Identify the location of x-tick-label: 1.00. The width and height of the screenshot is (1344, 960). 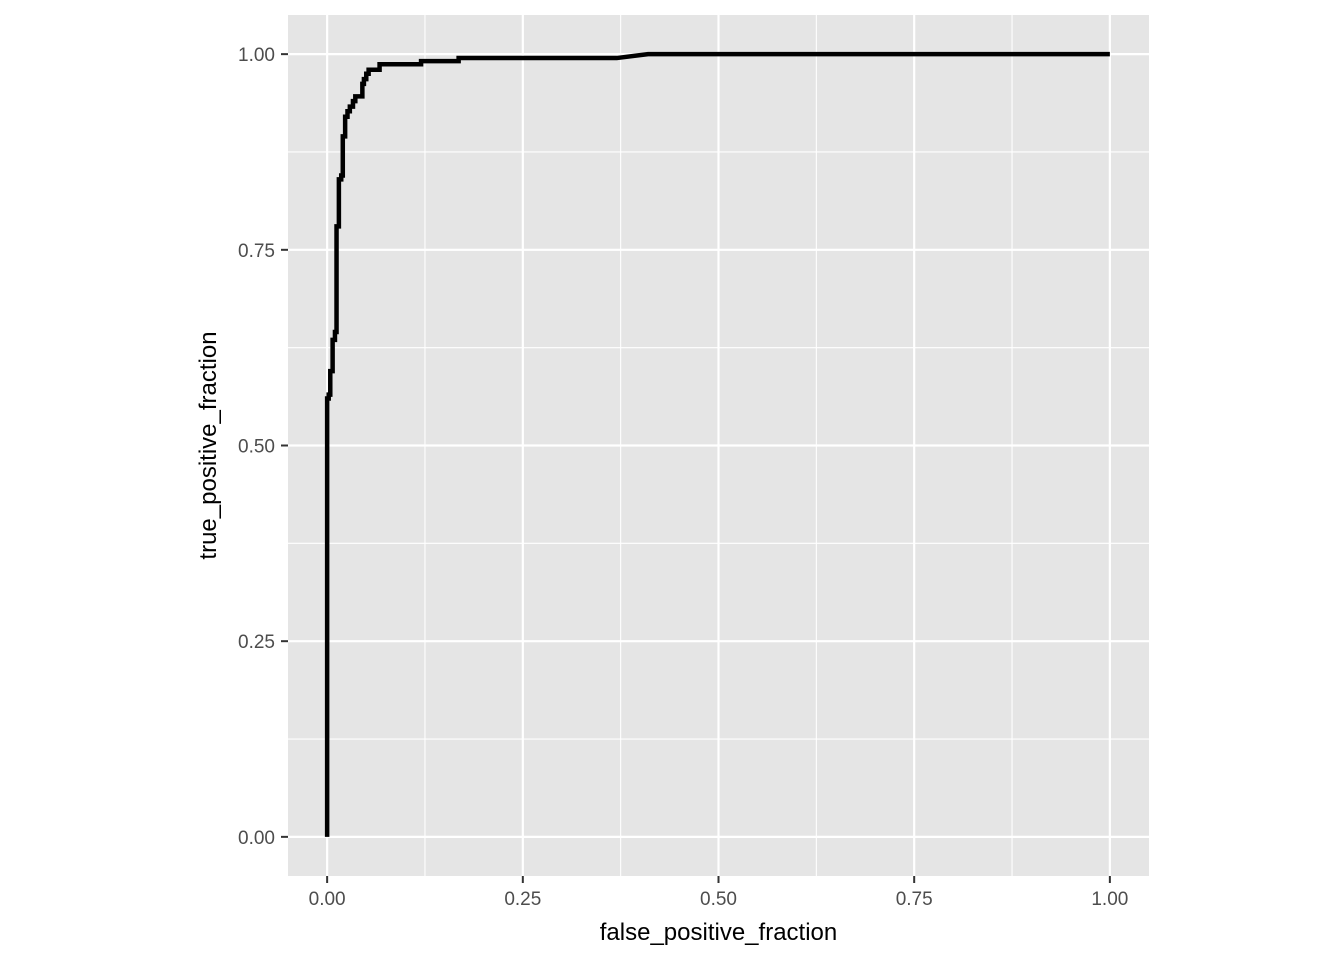
(1109, 899).